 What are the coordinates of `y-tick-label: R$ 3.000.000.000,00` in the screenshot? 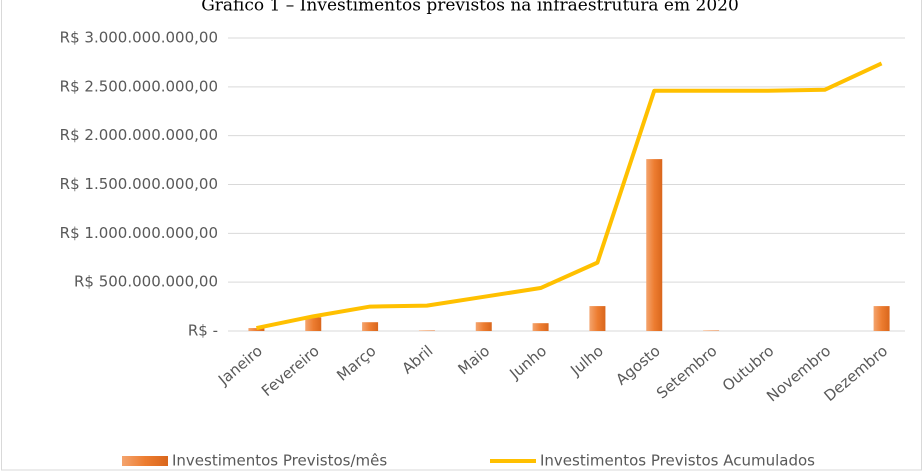 It's located at (139, 38).